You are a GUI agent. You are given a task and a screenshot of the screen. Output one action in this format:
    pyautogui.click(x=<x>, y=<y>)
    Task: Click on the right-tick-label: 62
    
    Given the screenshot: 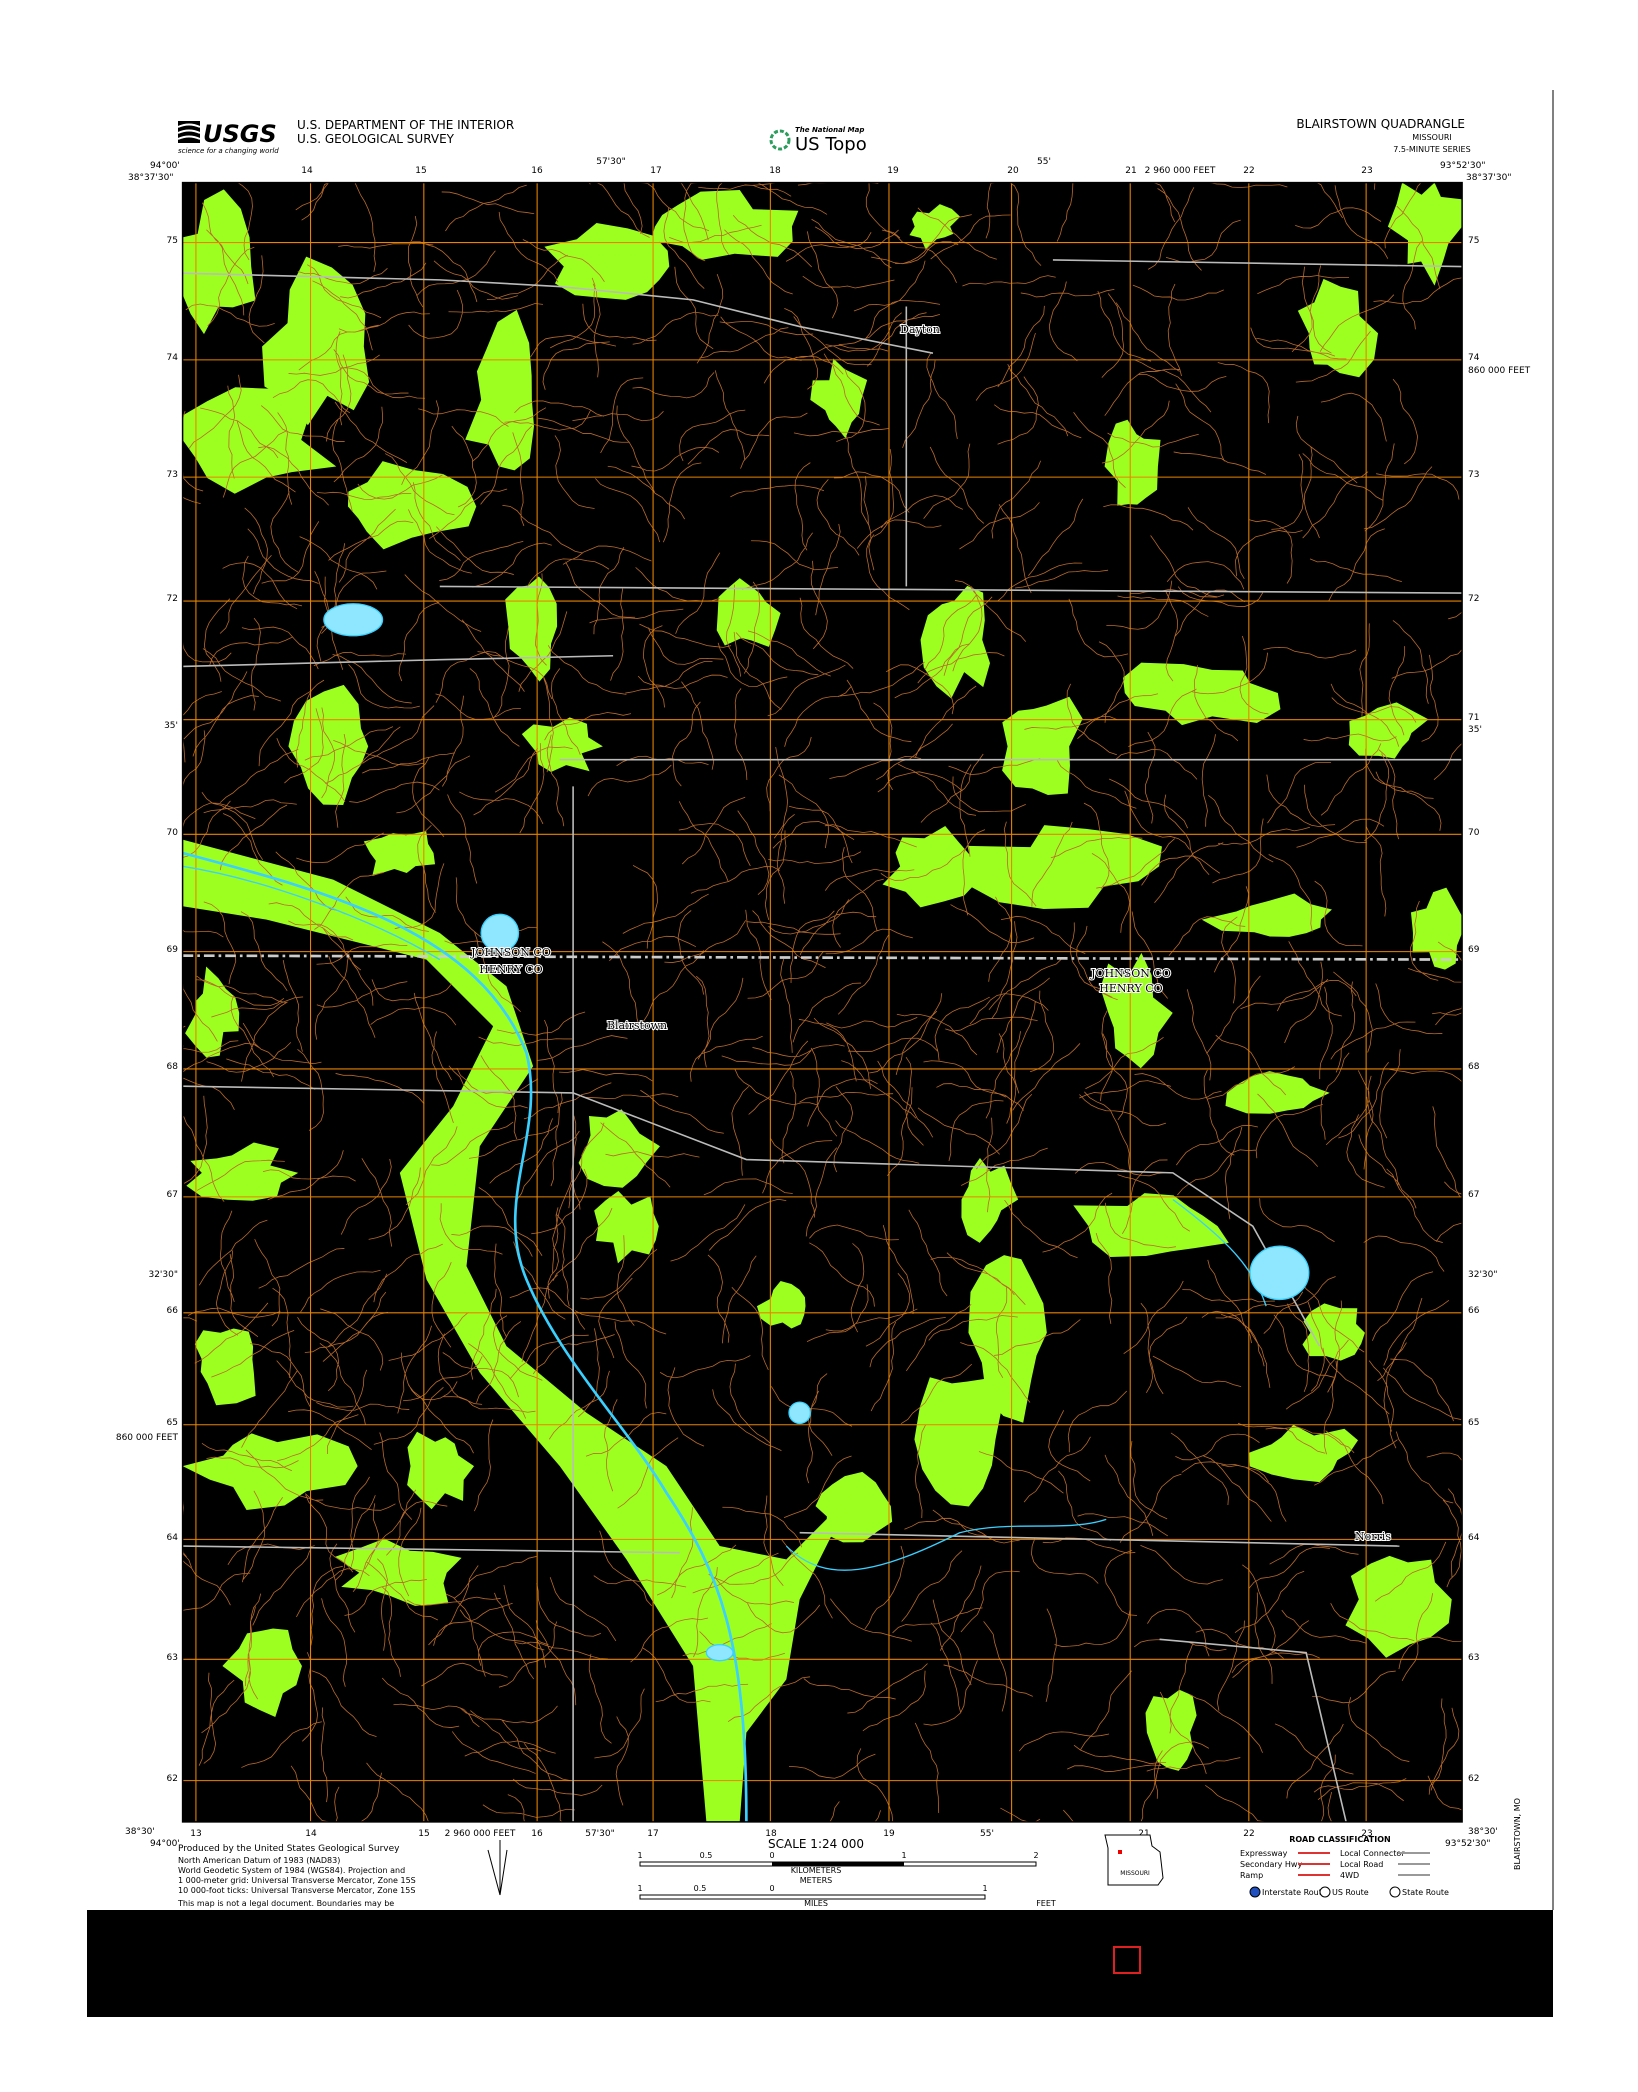 What is the action you would take?
    pyautogui.click(x=1473, y=1779)
    